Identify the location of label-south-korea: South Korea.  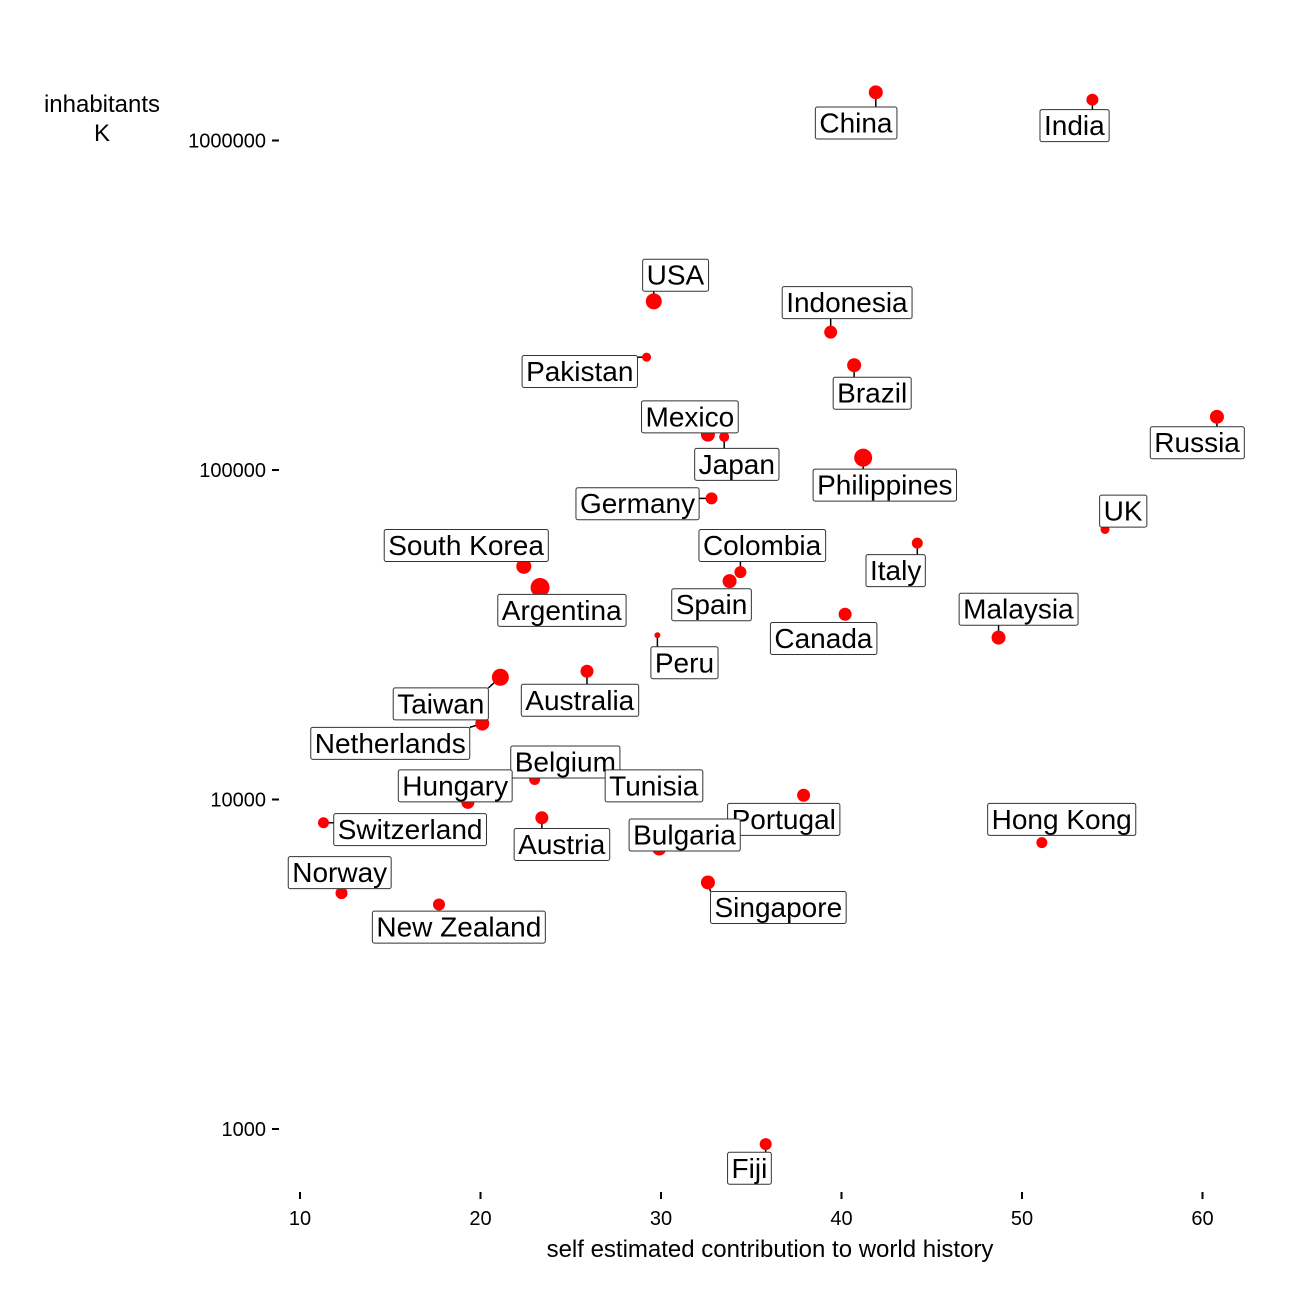
(466, 546).